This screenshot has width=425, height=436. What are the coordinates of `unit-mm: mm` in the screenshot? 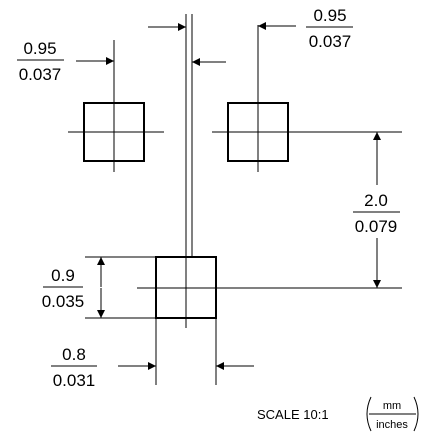 It's located at (392, 406).